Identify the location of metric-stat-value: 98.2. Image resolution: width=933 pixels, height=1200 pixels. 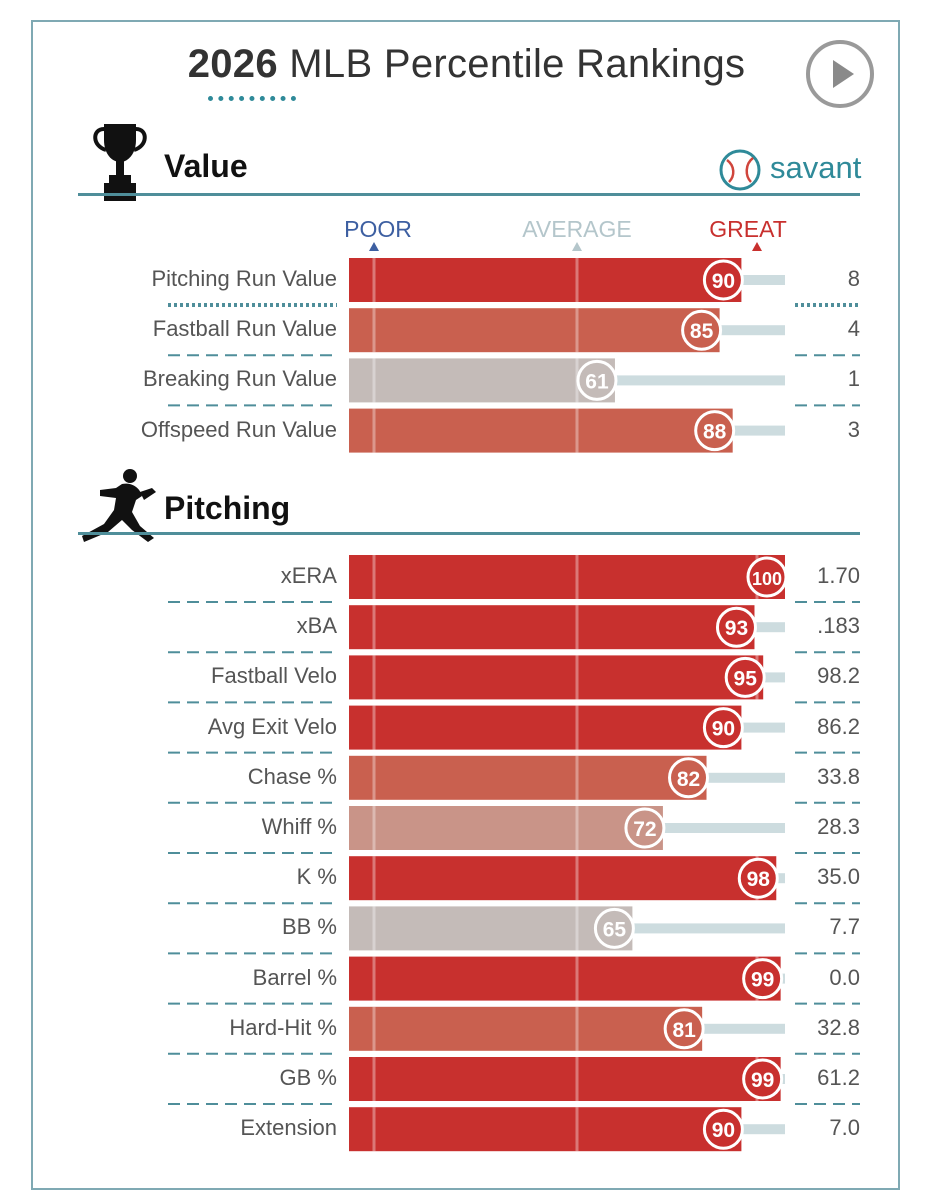
(838, 676).